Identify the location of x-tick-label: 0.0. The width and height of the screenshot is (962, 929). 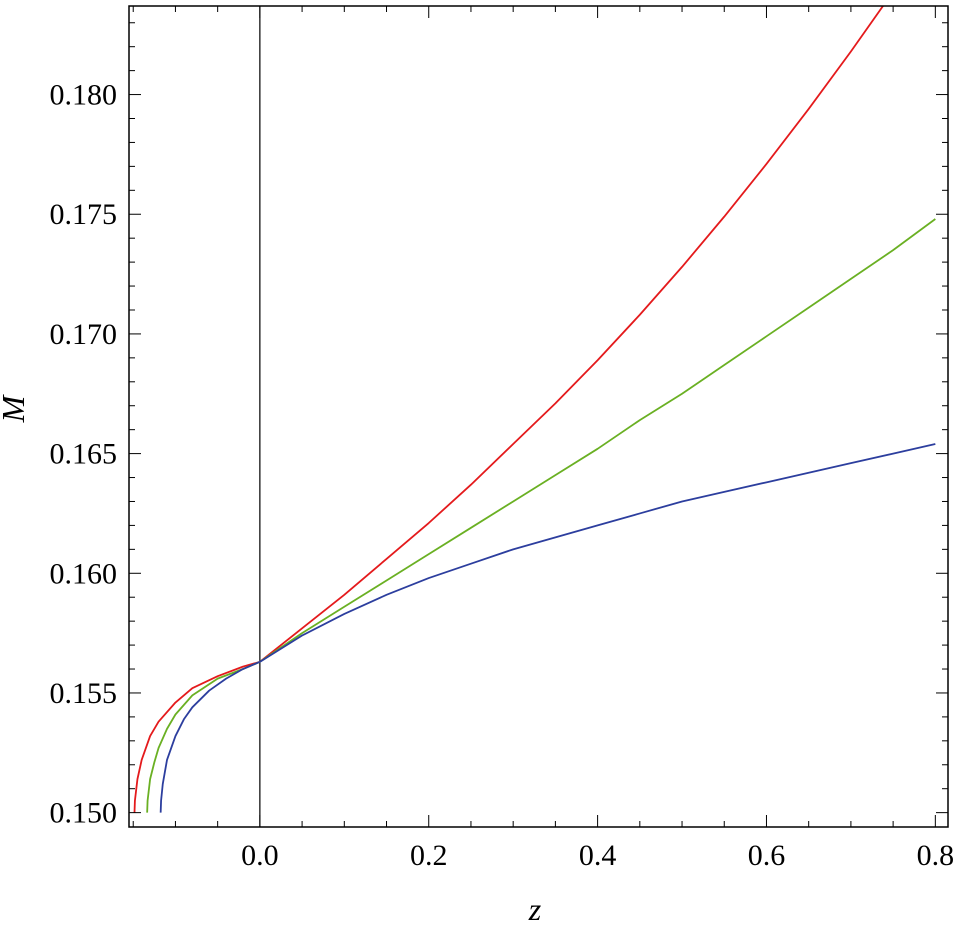
(260, 855).